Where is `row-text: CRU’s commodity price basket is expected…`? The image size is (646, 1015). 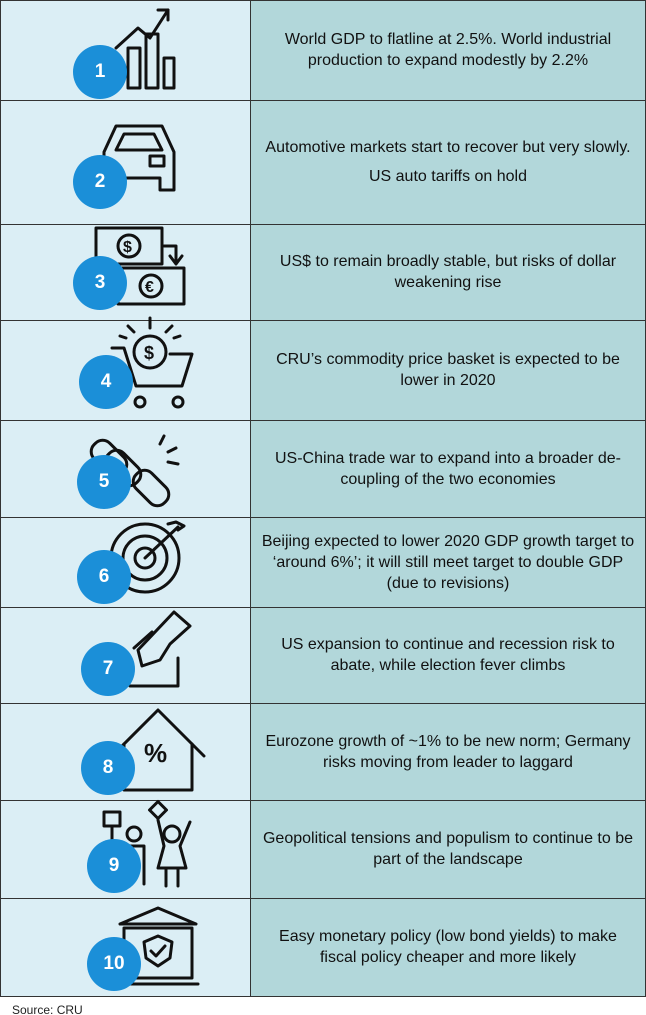 row-text: CRU’s commodity price basket is expected… is located at coordinates (448, 370).